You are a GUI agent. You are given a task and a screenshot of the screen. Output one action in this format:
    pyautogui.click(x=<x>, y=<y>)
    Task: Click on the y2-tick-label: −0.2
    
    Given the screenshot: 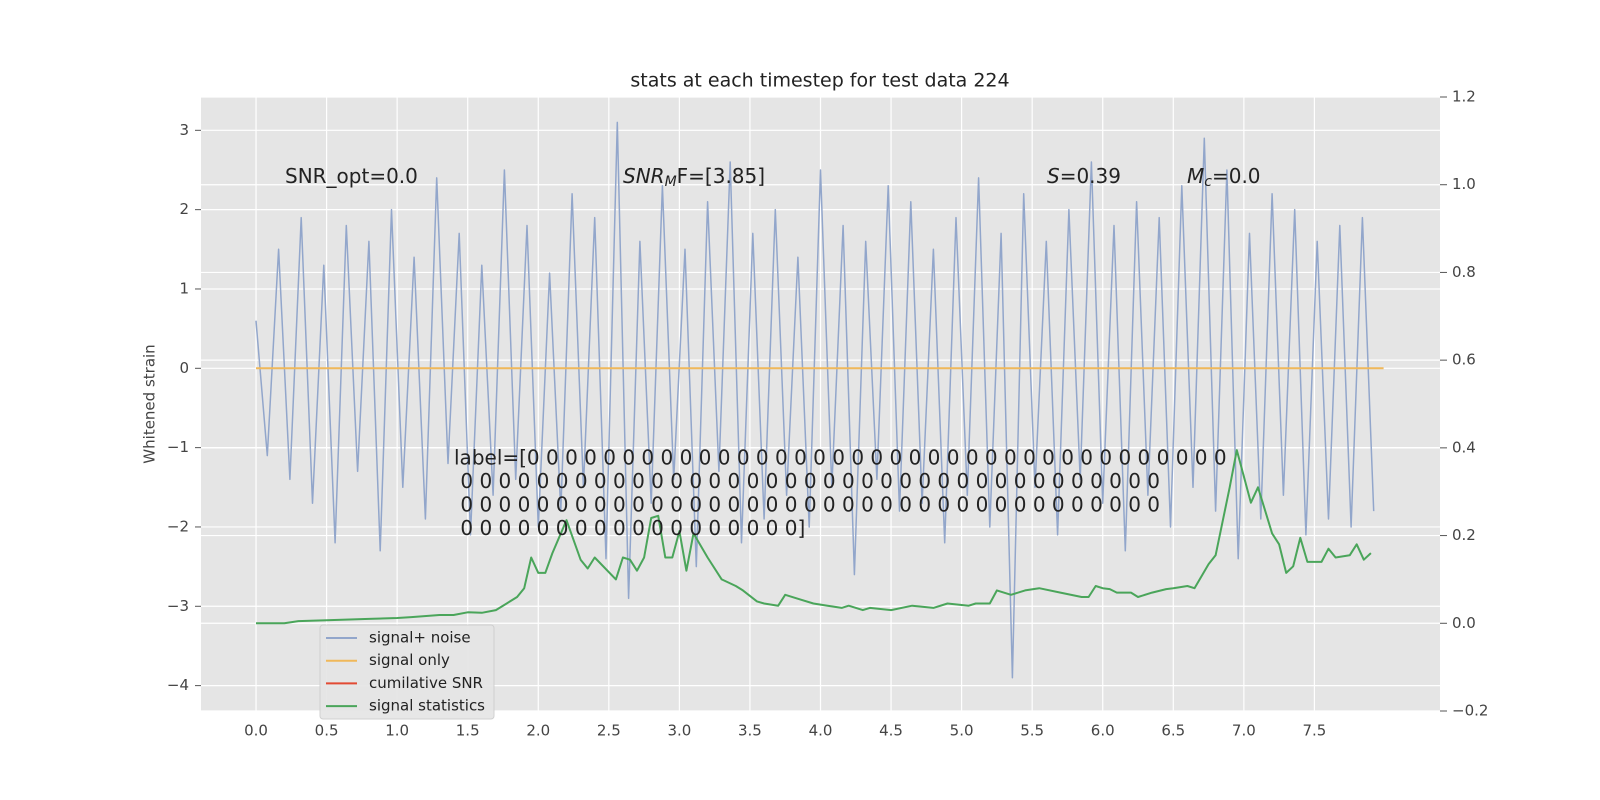 What is the action you would take?
    pyautogui.click(x=1470, y=711)
    